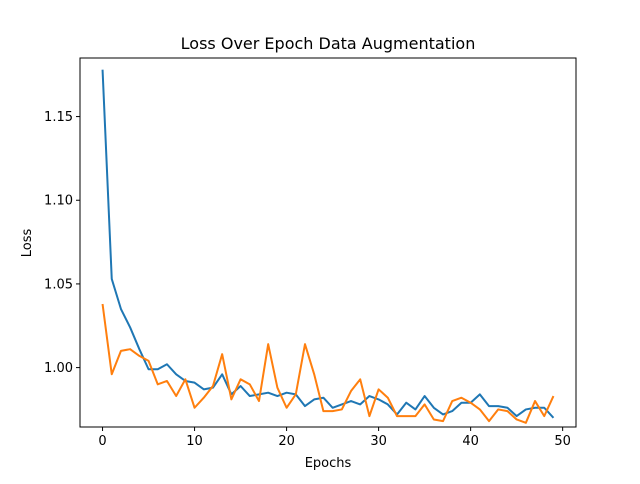  What do you see at coordinates (378, 441) in the screenshot?
I see `x-tick-label: 30` at bounding box center [378, 441].